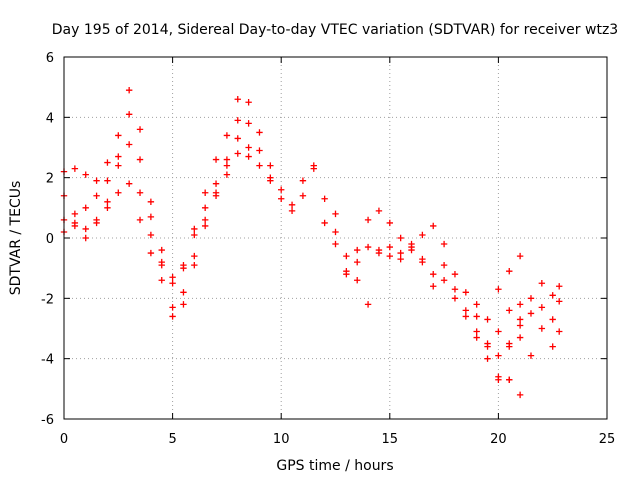  I want to click on x-tick-label: 5, so click(172, 439).